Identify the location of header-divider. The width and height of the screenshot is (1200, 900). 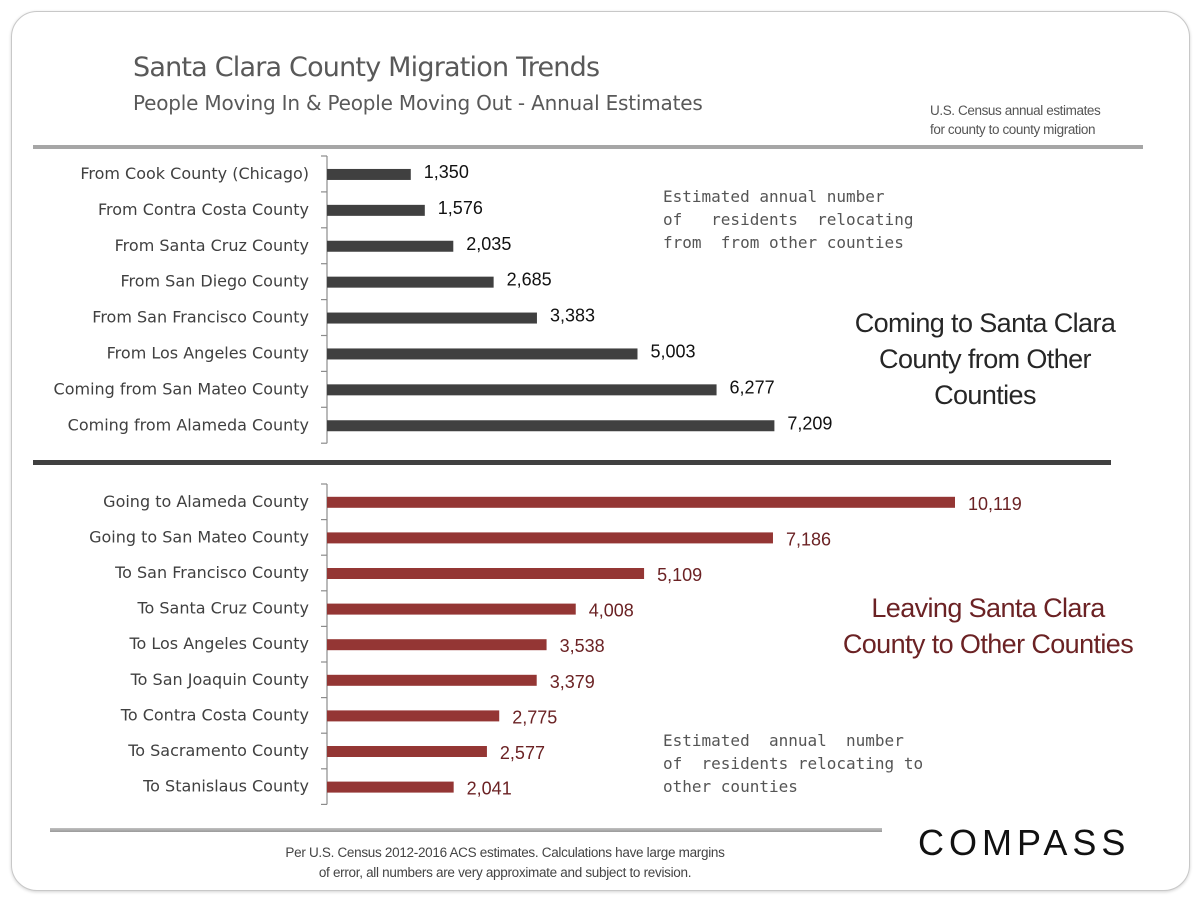
(588, 147).